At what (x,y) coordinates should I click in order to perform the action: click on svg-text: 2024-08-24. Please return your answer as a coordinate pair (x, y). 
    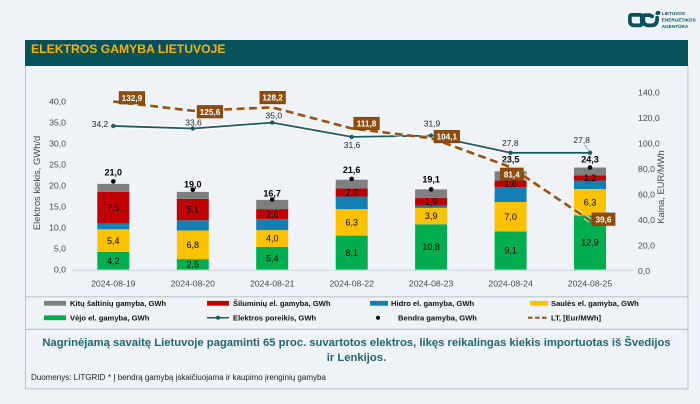
    Looking at the image, I should click on (510, 284).